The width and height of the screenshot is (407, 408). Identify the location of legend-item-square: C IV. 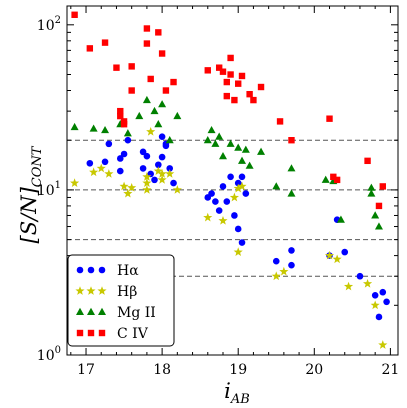
(112, 334).